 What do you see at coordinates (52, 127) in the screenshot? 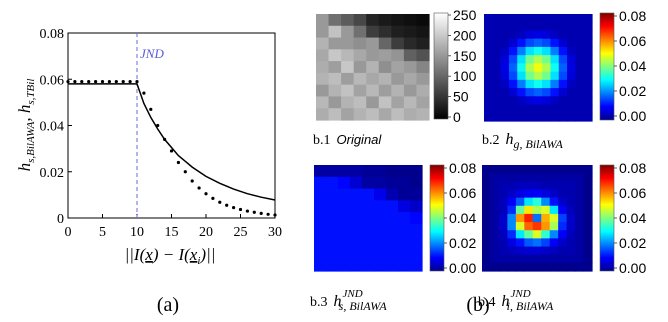
I see `y-tick-label: 0.04` at bounding box center [52, 127].